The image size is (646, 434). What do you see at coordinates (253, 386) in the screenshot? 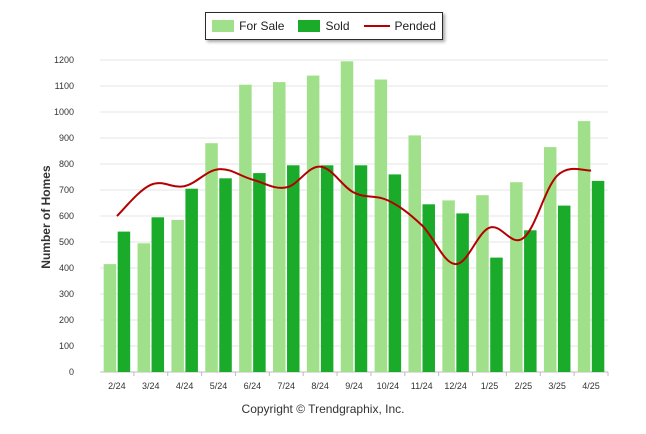
I see `x-tick-label: 6/24` at bounding box center [253, 386].